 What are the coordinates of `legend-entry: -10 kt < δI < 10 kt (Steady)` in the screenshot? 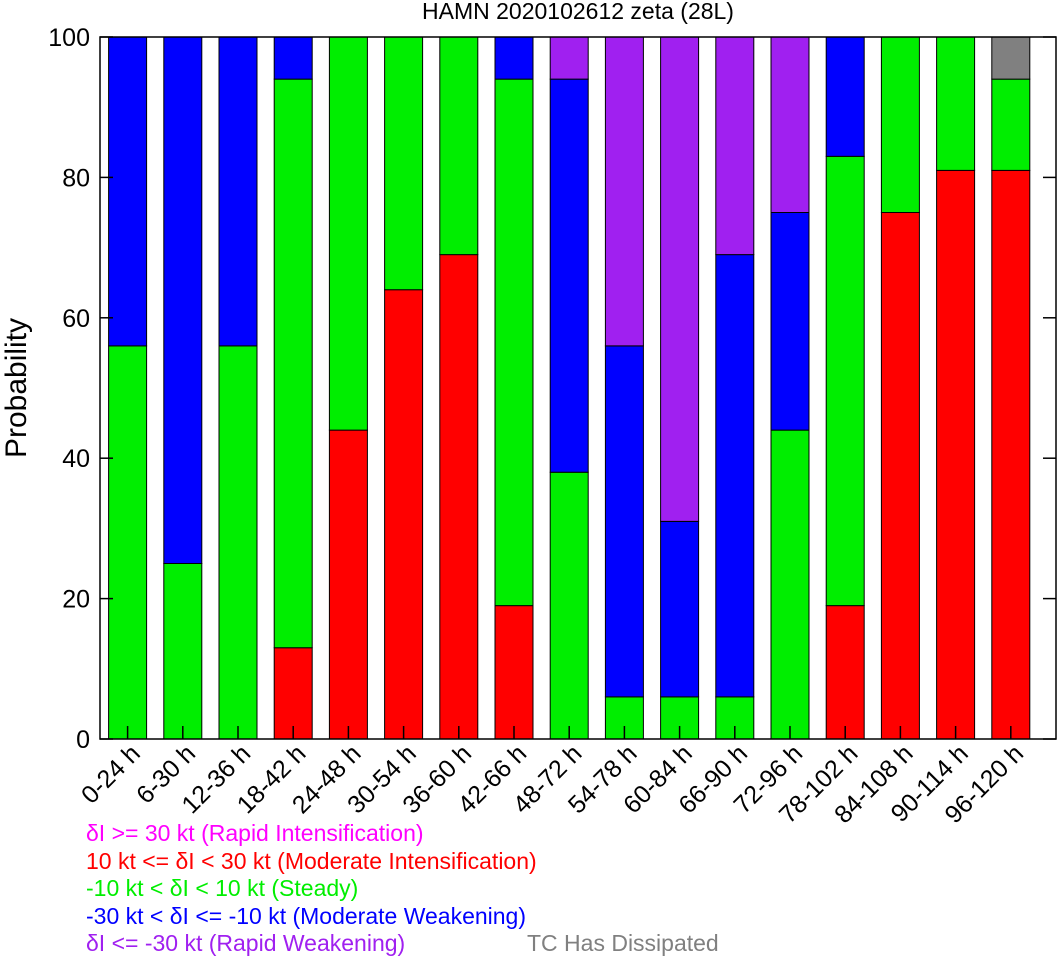 It's located at (222, 888).